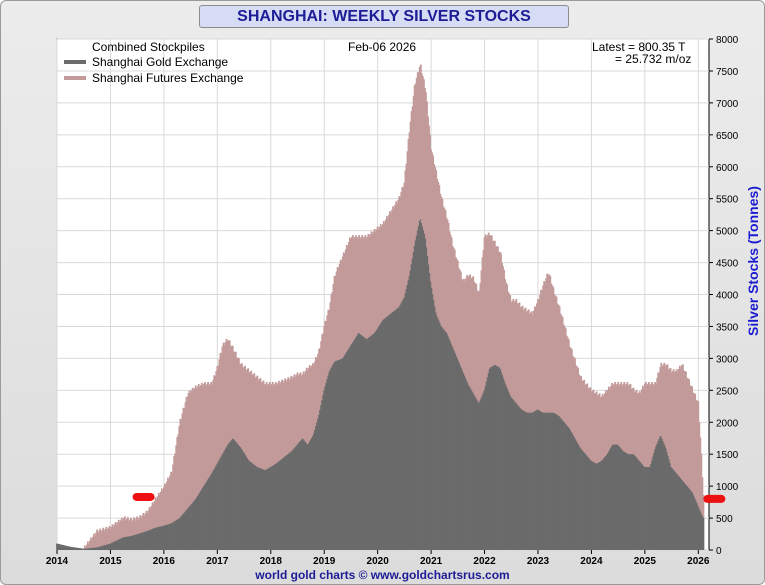 The height and width of the screenshot is (585, 765). I want to click on y-axis-title-box: Silver Stocks (Tonnes), so click(753, 263).